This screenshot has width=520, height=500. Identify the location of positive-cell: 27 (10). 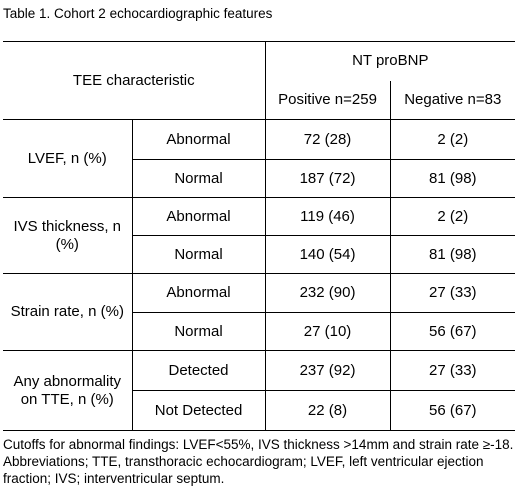
(327, 331).